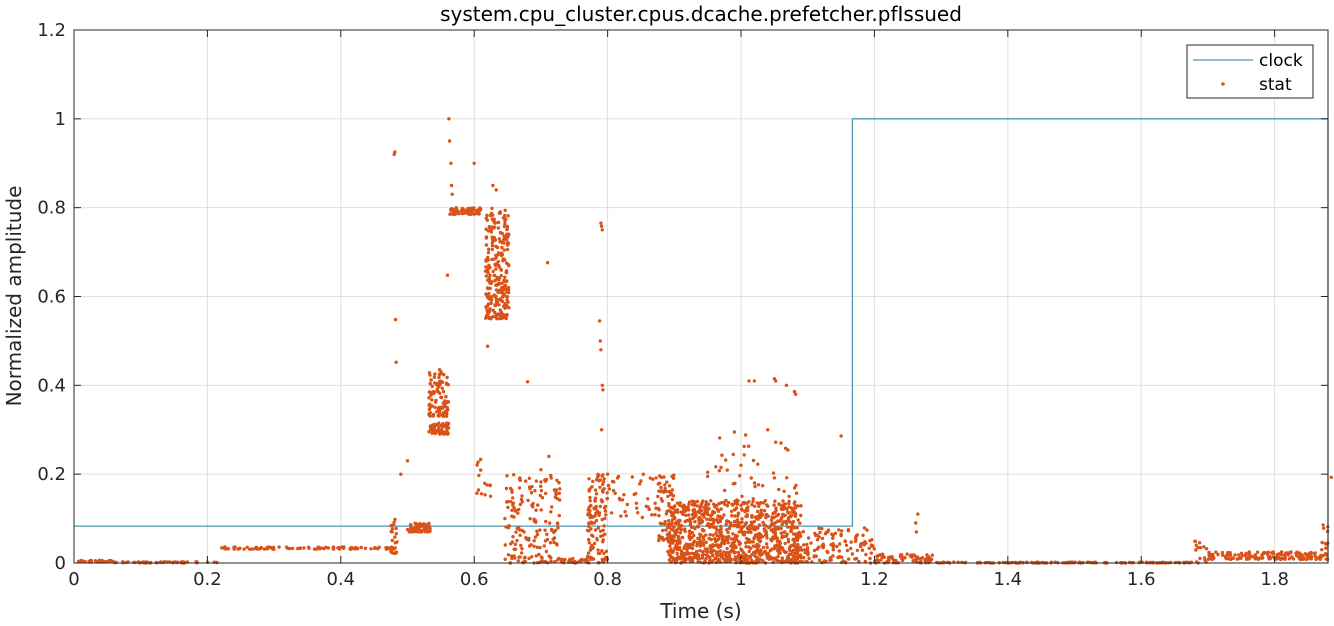 This screenshot has width=1334, height=626. Describe the element at coordinates (73, 579) in the screenshot. I see `x-tick-label: 0` at that location.